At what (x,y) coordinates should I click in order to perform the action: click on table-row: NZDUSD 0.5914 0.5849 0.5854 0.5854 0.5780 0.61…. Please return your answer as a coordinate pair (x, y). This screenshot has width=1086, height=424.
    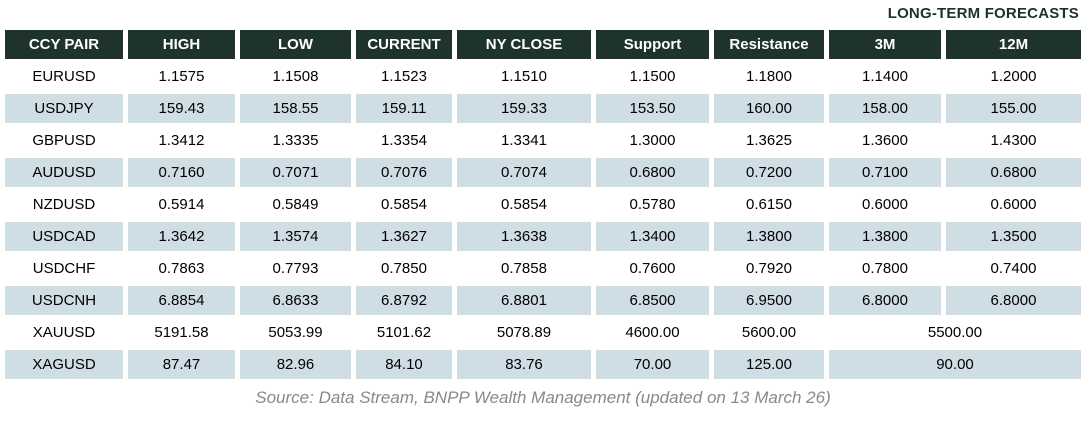
    Looking at the image, I should click on (543, 204).